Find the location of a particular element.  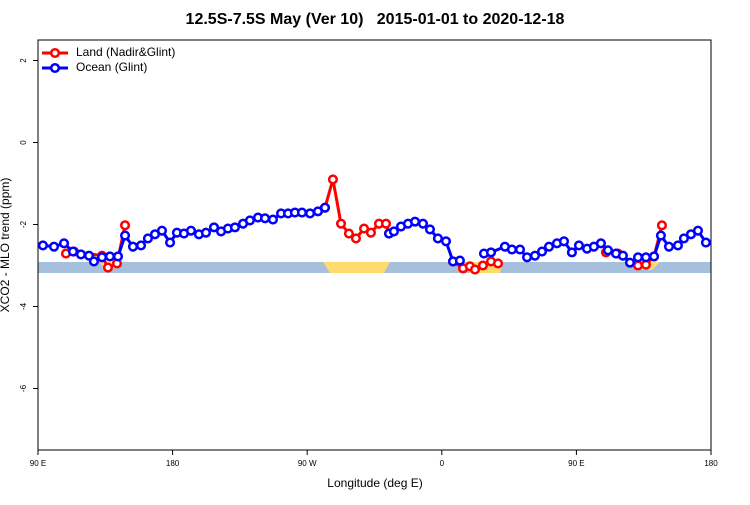

y-tick-label: -2 is located at coordinates (23, 224).